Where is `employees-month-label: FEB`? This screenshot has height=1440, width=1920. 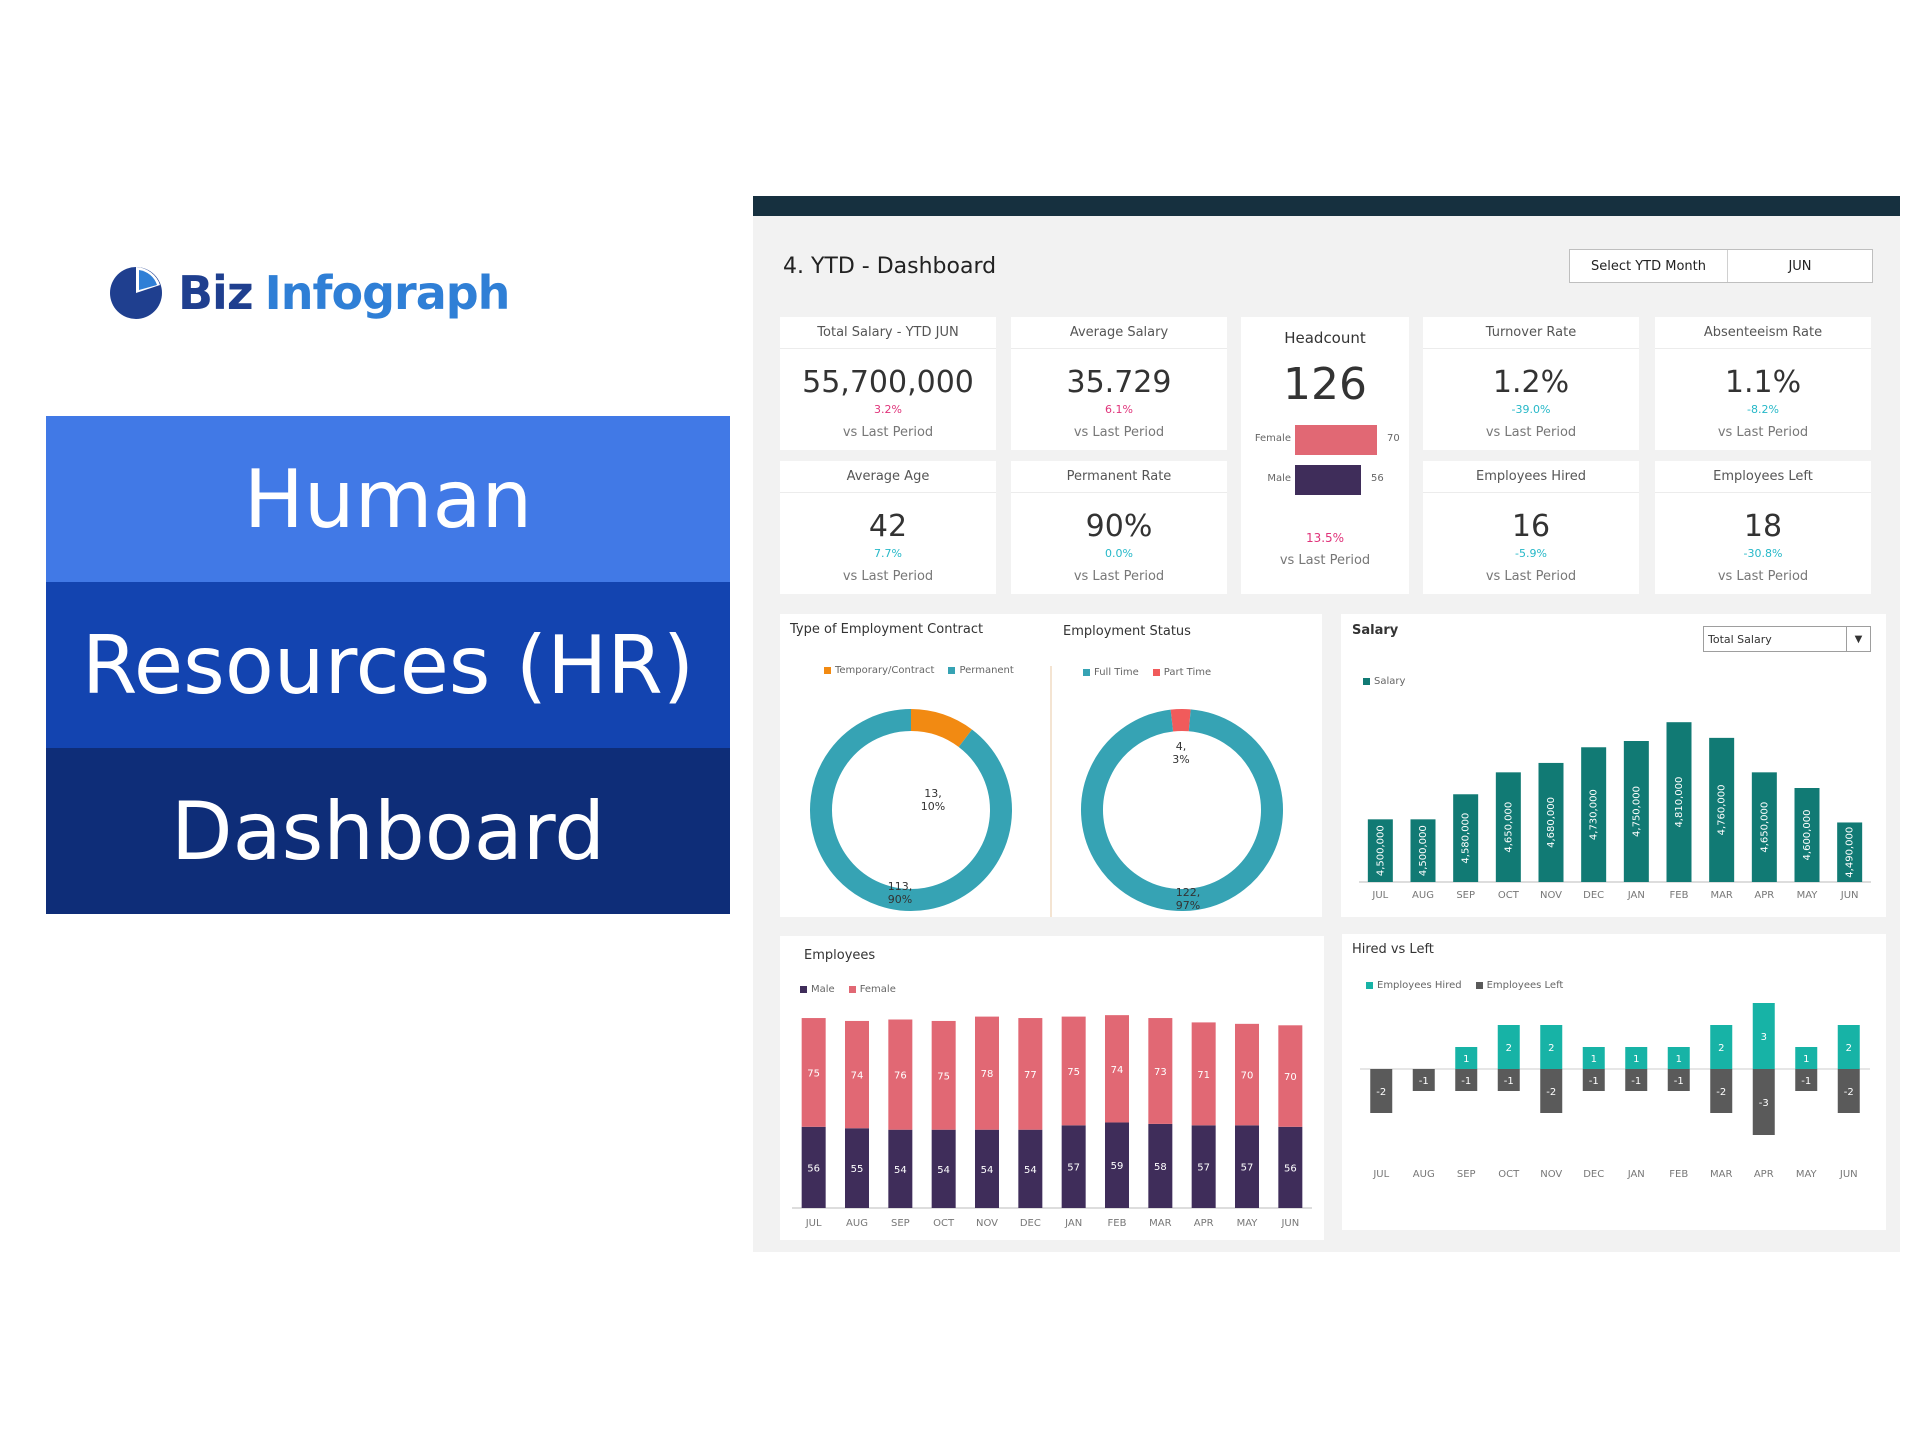 employees-month-label: FEB is located at coordinates (1117, 1223).